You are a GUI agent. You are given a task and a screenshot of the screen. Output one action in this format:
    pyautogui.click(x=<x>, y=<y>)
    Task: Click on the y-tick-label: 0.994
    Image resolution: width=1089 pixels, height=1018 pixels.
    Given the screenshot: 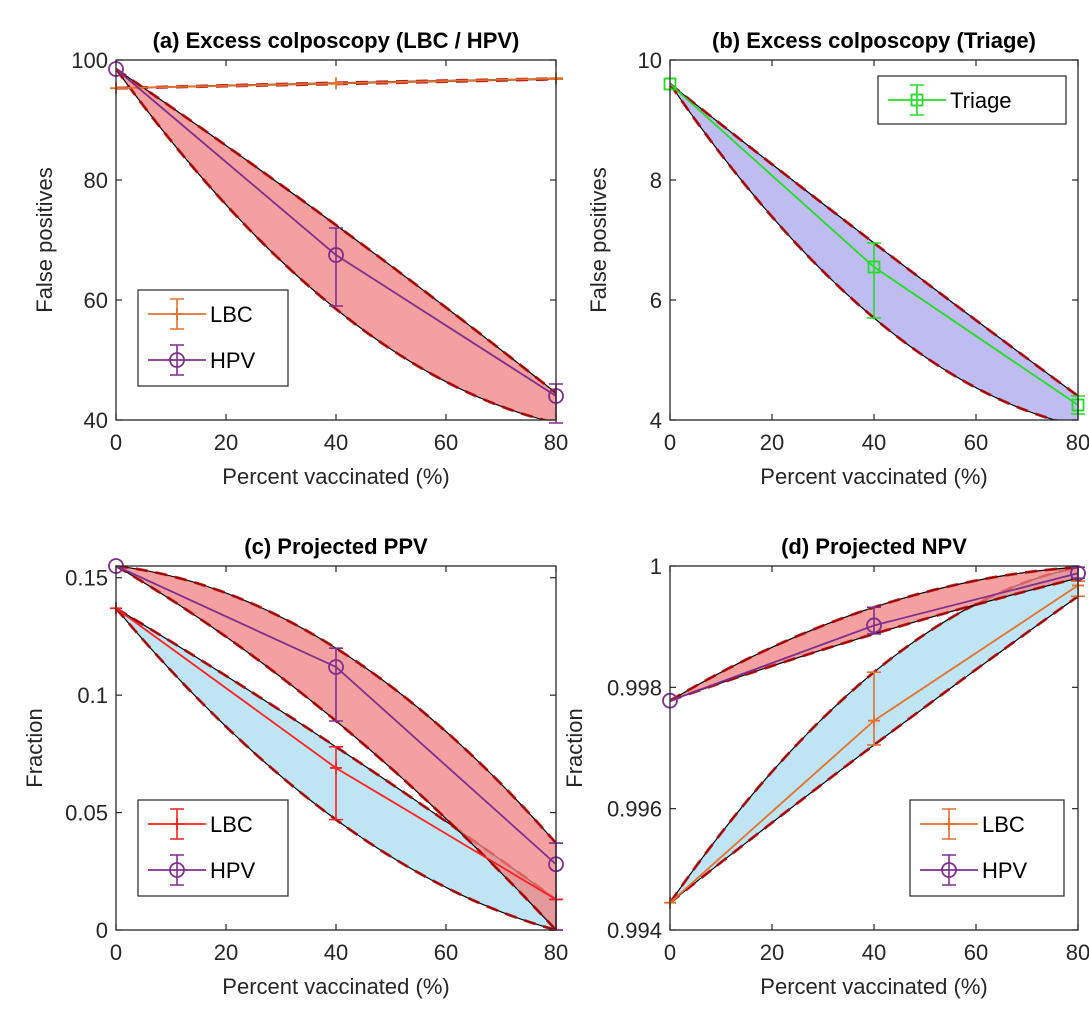 What is the action you would take?
    pyautogui.click(x=634, y=930)
    